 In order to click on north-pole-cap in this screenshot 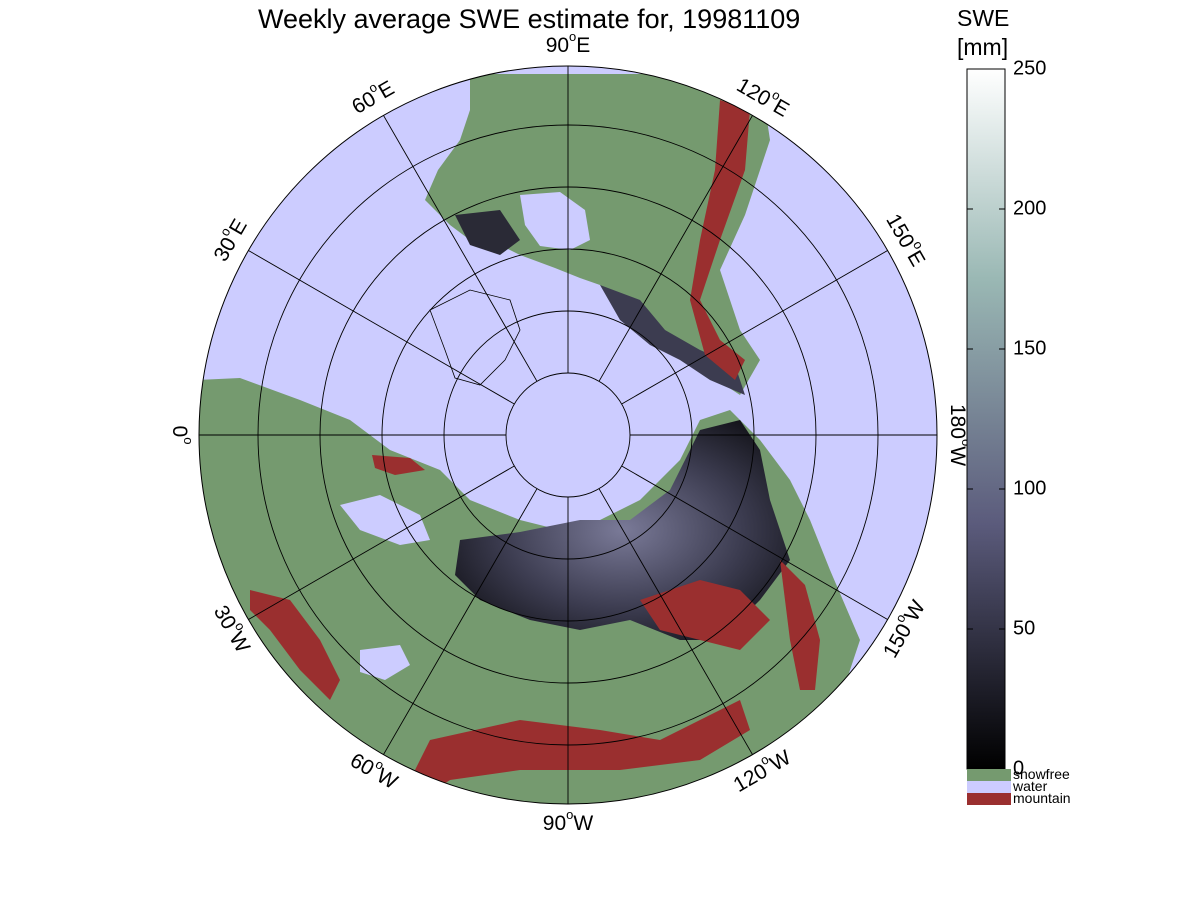, I will do `click(568, 435)`.